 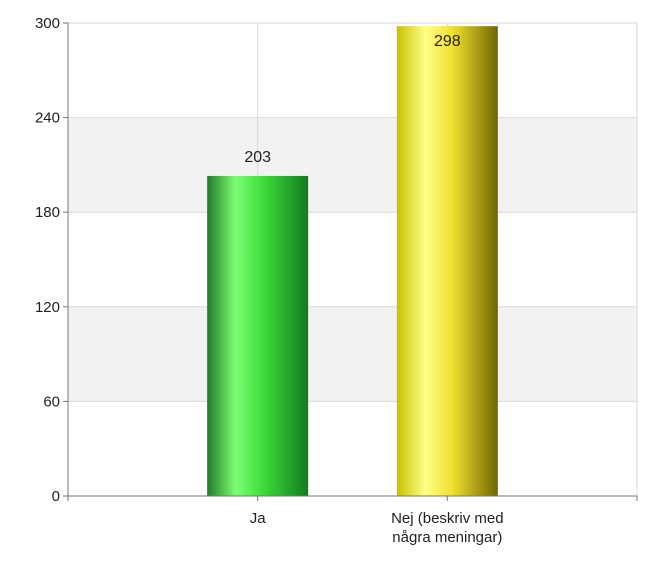 I want to click on x-axis-ticks: Ja Nej (beskriv med några meningar), so click(x=352, y=521).